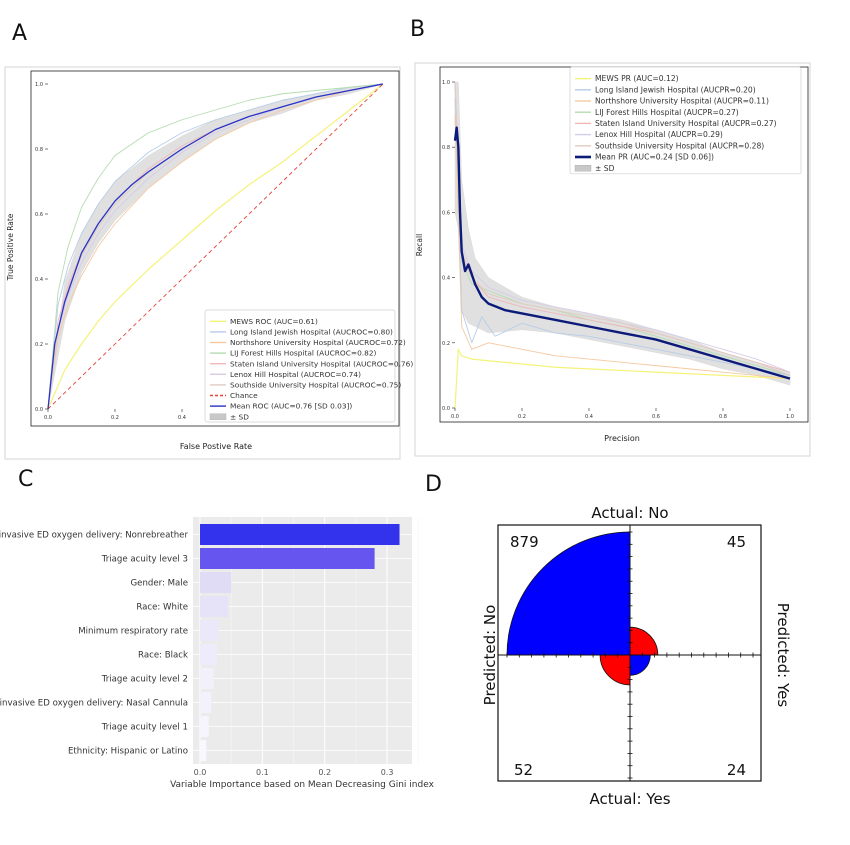  I want to click on legend-entry-mean-pr-auc-0-24-sd-0-06: Mean PR (AUC=0.24 [SD 0.06]), so click(654, 157).